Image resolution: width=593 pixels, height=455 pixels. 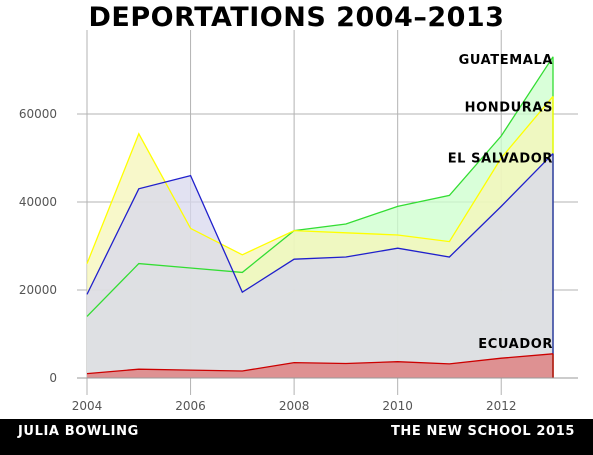 I want to click on y-tick-label: 0, so click(x=53, y=378).